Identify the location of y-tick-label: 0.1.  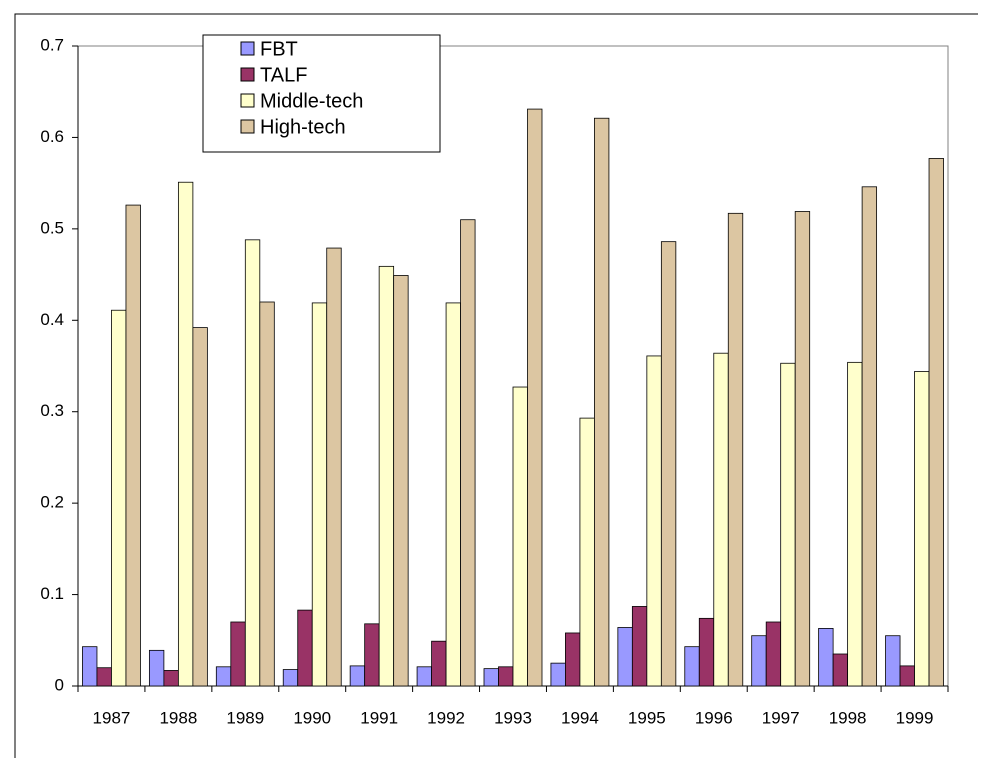
(52, 593).